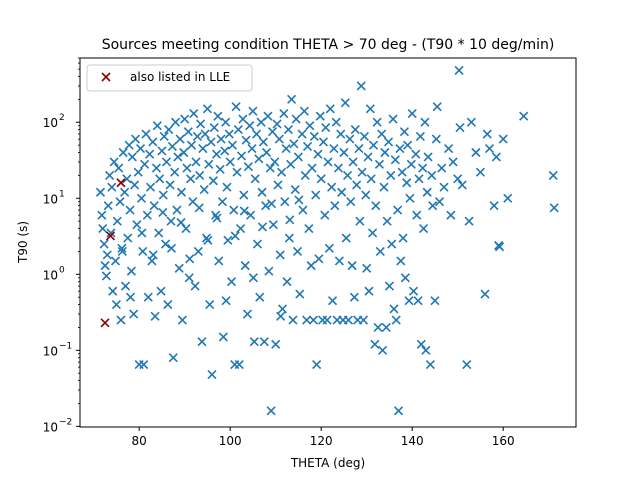 This screenshot has height=480, width=640. Describe the element at coordinates (230, 441) in the screenshot. I see `x-tick-label: 100` at that location.